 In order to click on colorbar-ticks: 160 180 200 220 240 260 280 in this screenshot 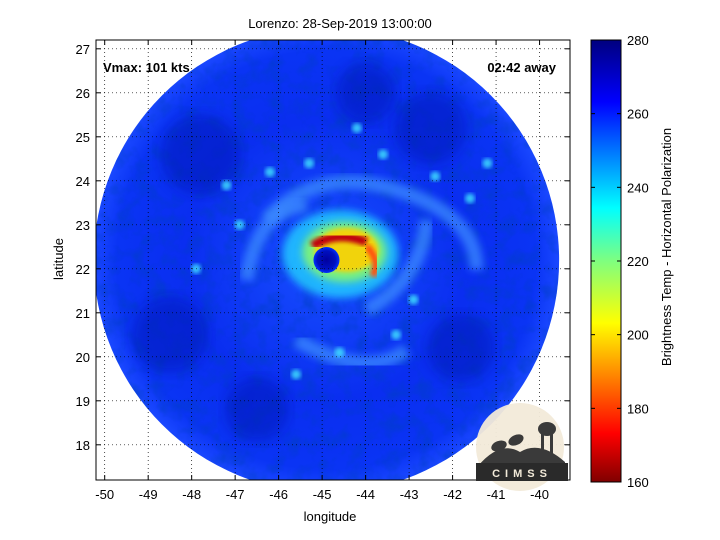, I will do `click(620, 261)`.